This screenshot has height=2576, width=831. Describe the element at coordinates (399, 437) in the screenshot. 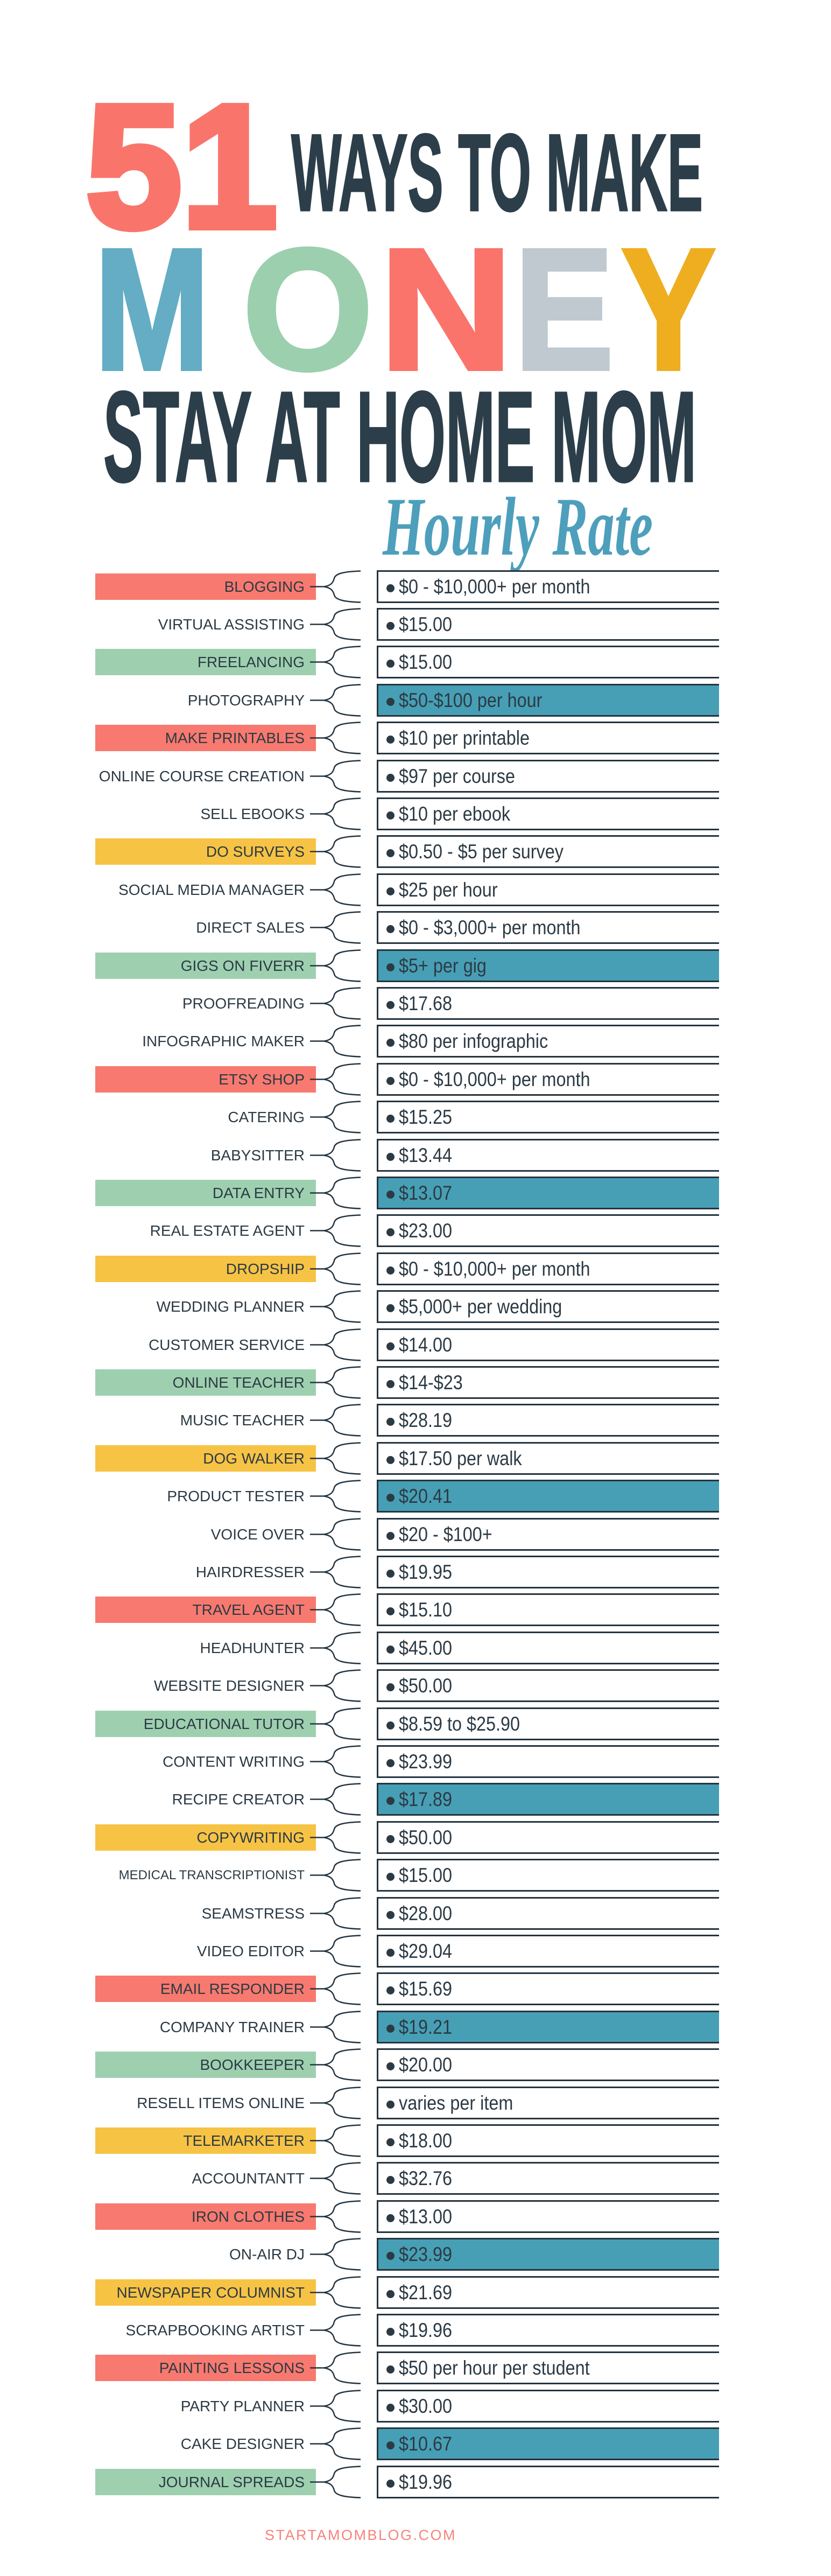

I see `svg-text: STAY AT HOME MOM` at that location.